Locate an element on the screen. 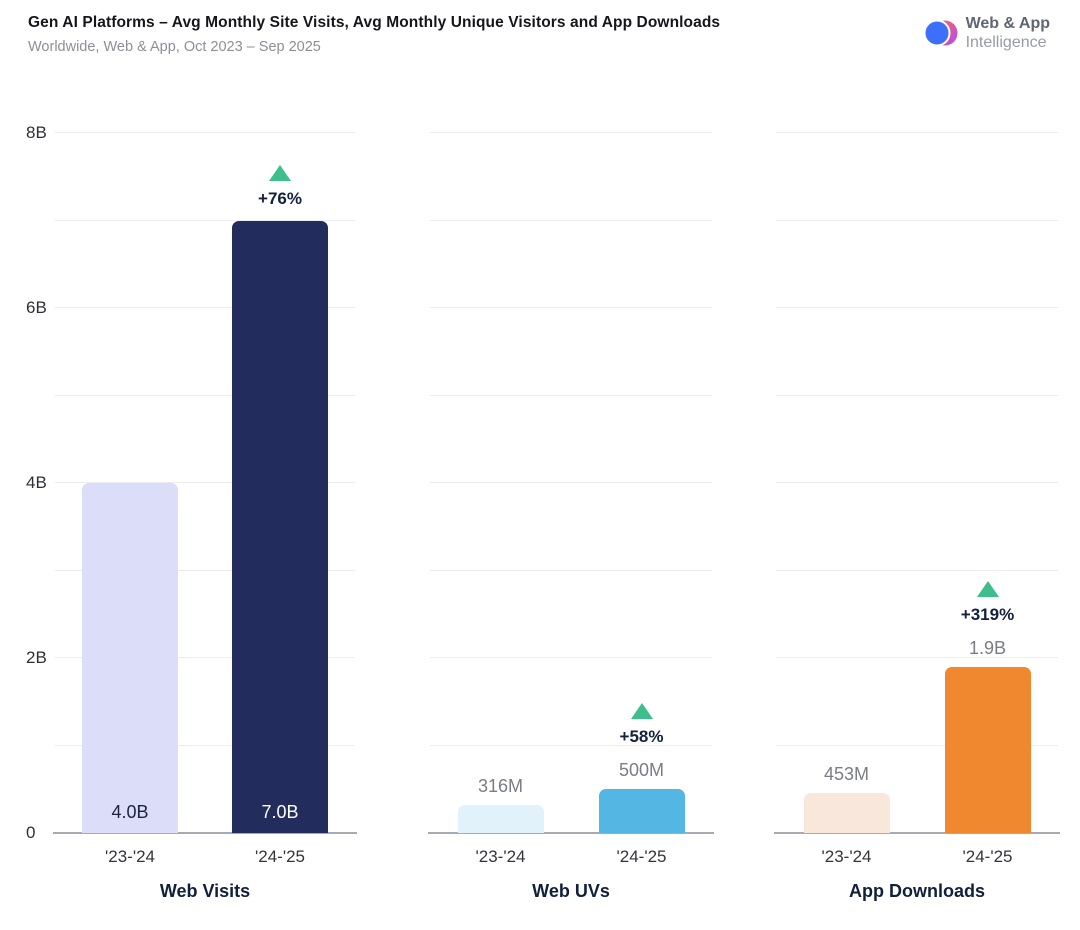  brand-logo: Web & App Intelligence is located at coordinates (986, 33).